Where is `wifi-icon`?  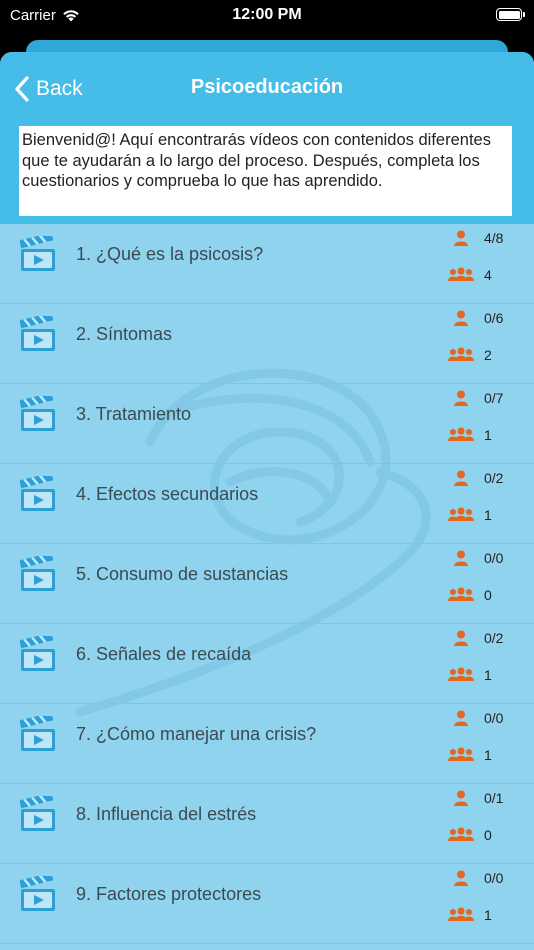 wifi-icon is located at coordinates (71, 16).